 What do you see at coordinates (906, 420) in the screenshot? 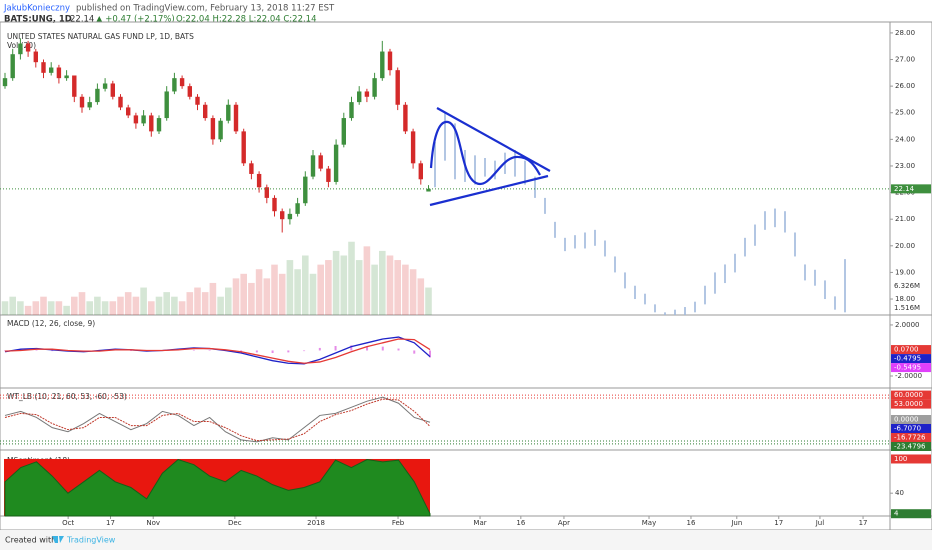
I see `price-tag-label: 0.0000` at bounding box center [906, 420].